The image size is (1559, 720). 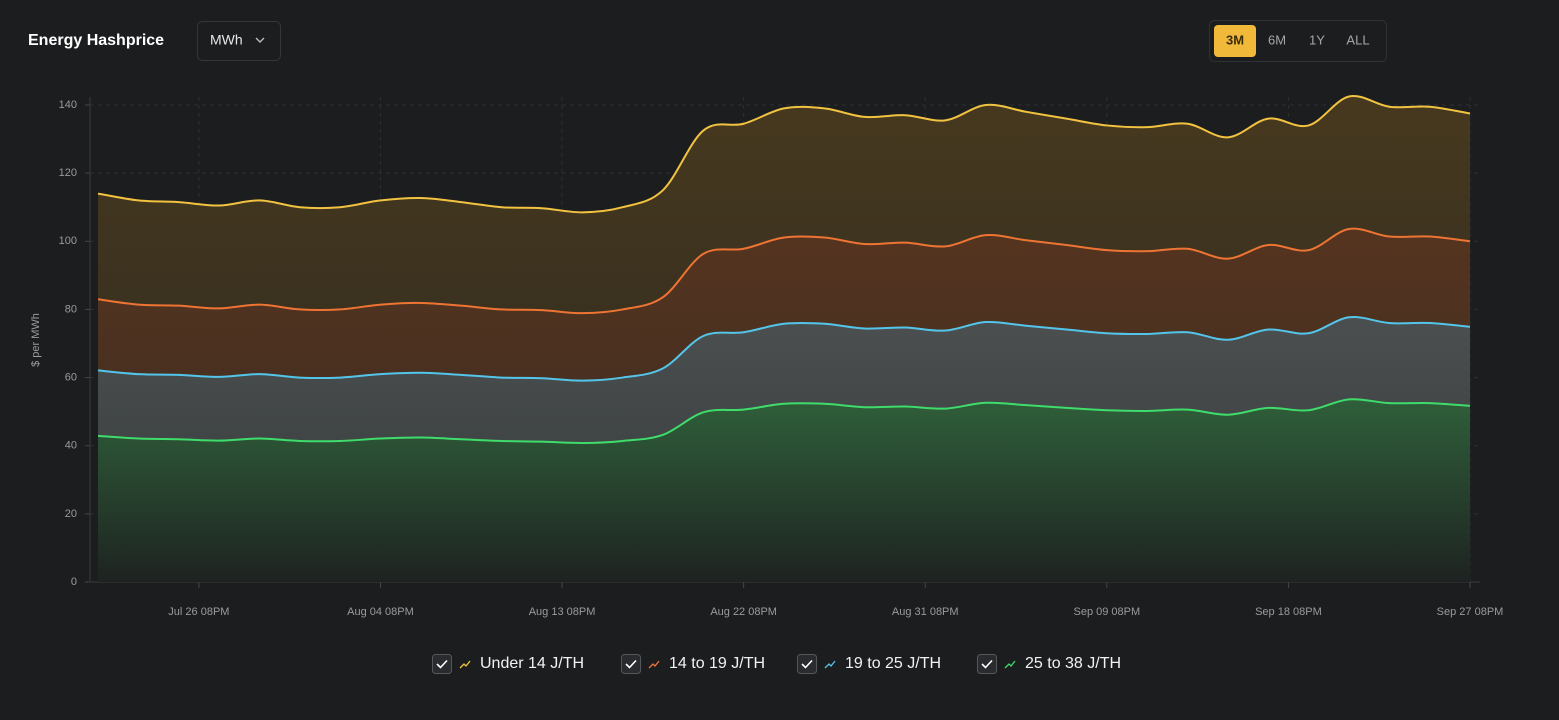 I want to click on x-tick-label: Sep 09 08PM, so click(x=1106, y=612).